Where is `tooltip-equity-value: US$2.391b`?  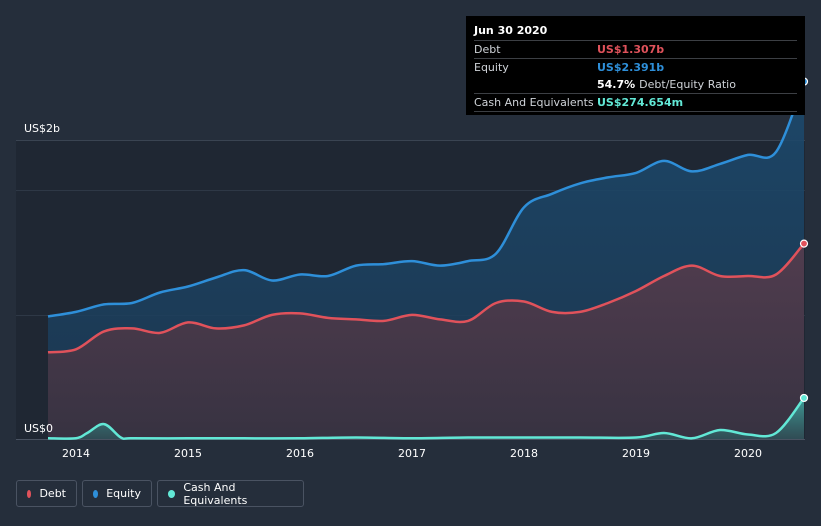
tooltip-equity-value: US$2.391b is located at coordinates (631, 67).